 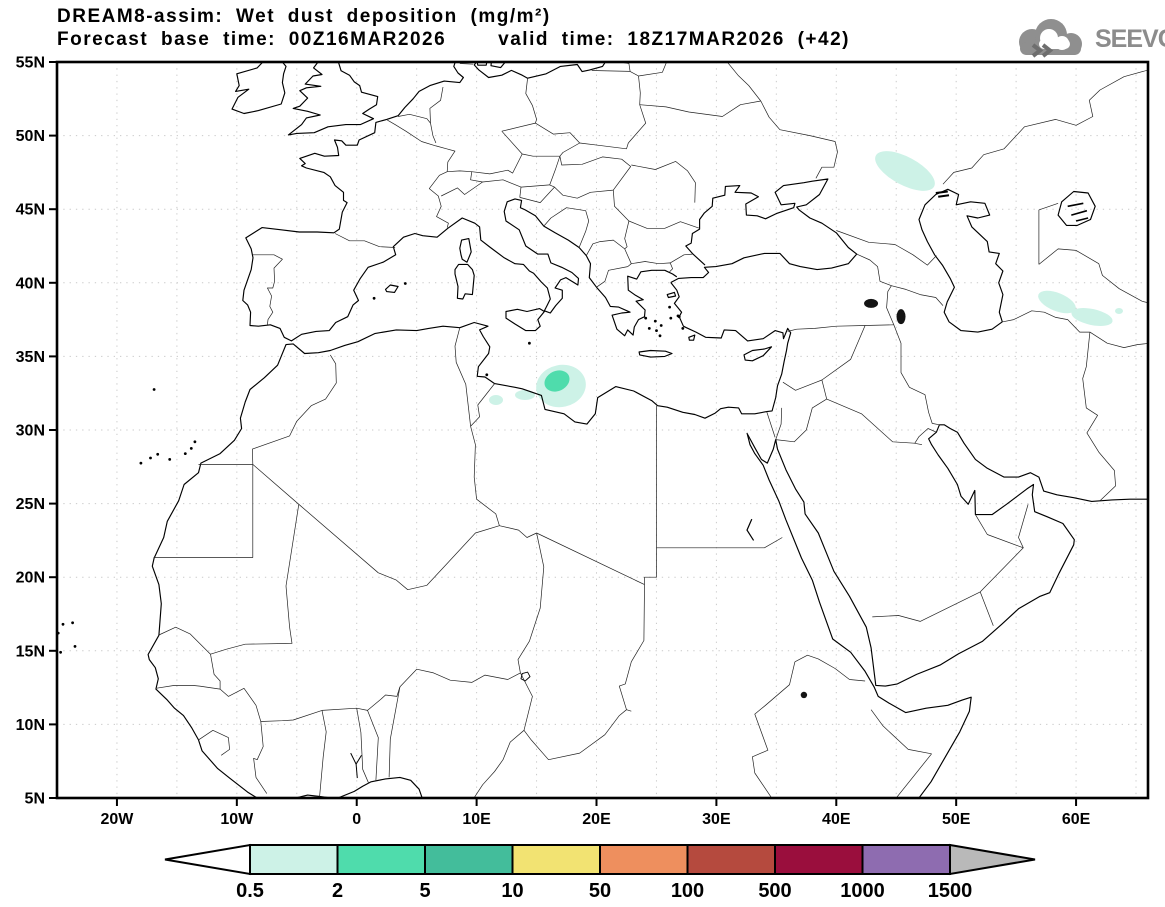 I want to click on deposition-blob-tunisia, so click(x=496, y=400).